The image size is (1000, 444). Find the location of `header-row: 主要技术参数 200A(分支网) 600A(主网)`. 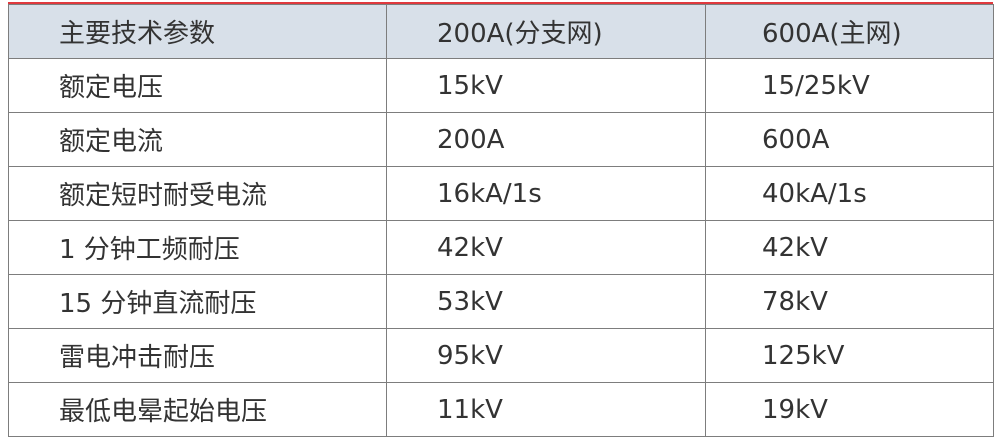

header-row: 主要技术参数 200A(分支网) 600A(主网) is located at coordinates (501, 31).